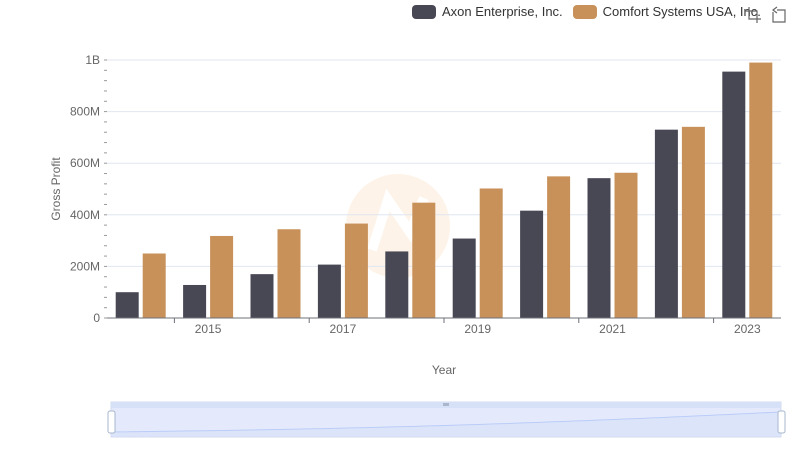 This screenshot has width=800, height=461. I want to click on y-tick-label: 0, so click(96, 318).